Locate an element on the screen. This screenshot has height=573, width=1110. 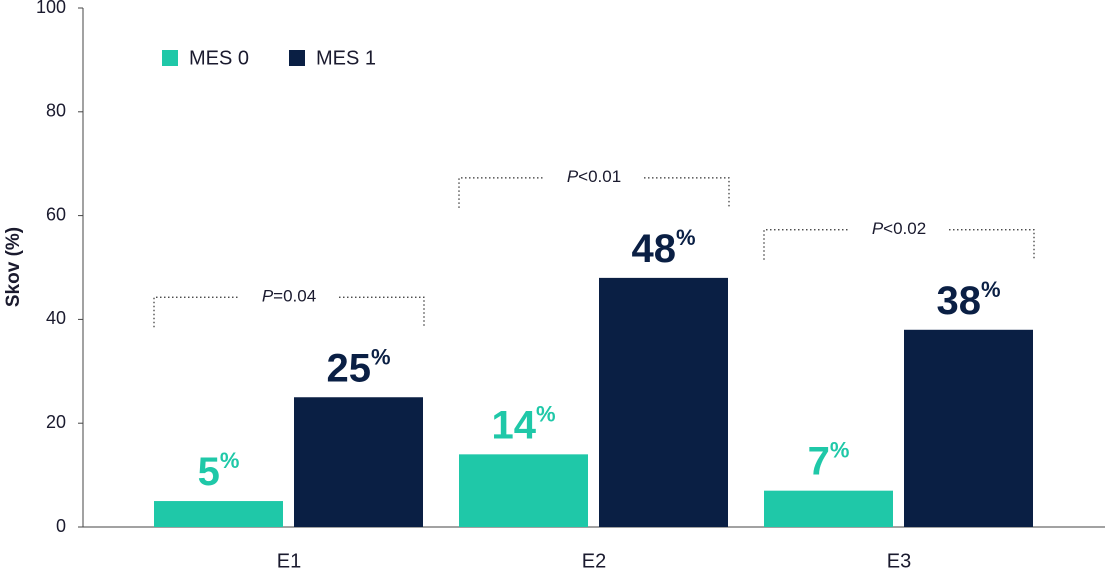
value-label: 38% is located at coordinates (968, 300).